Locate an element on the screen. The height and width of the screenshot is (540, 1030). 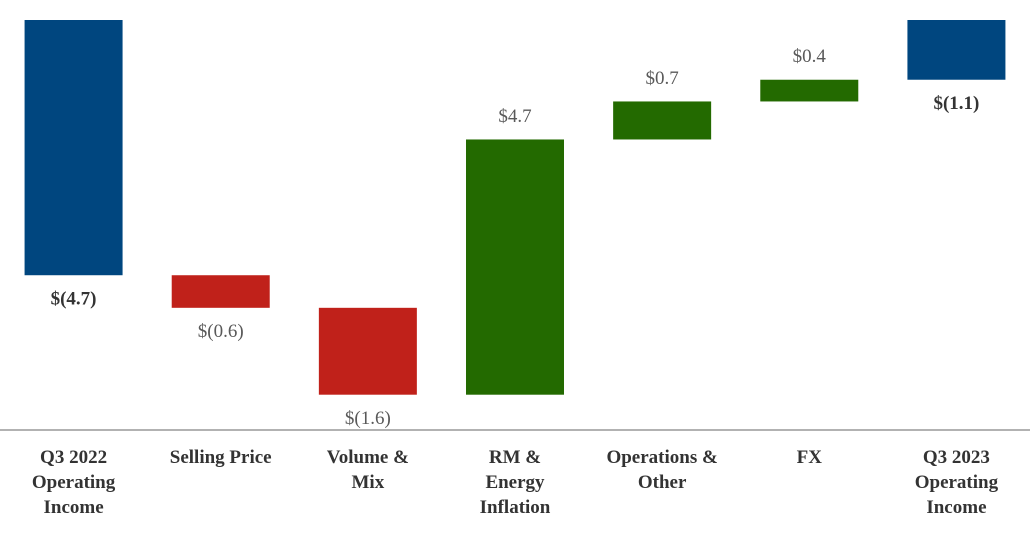
value-label: $(4.7) is located at coordinates (74, 299).